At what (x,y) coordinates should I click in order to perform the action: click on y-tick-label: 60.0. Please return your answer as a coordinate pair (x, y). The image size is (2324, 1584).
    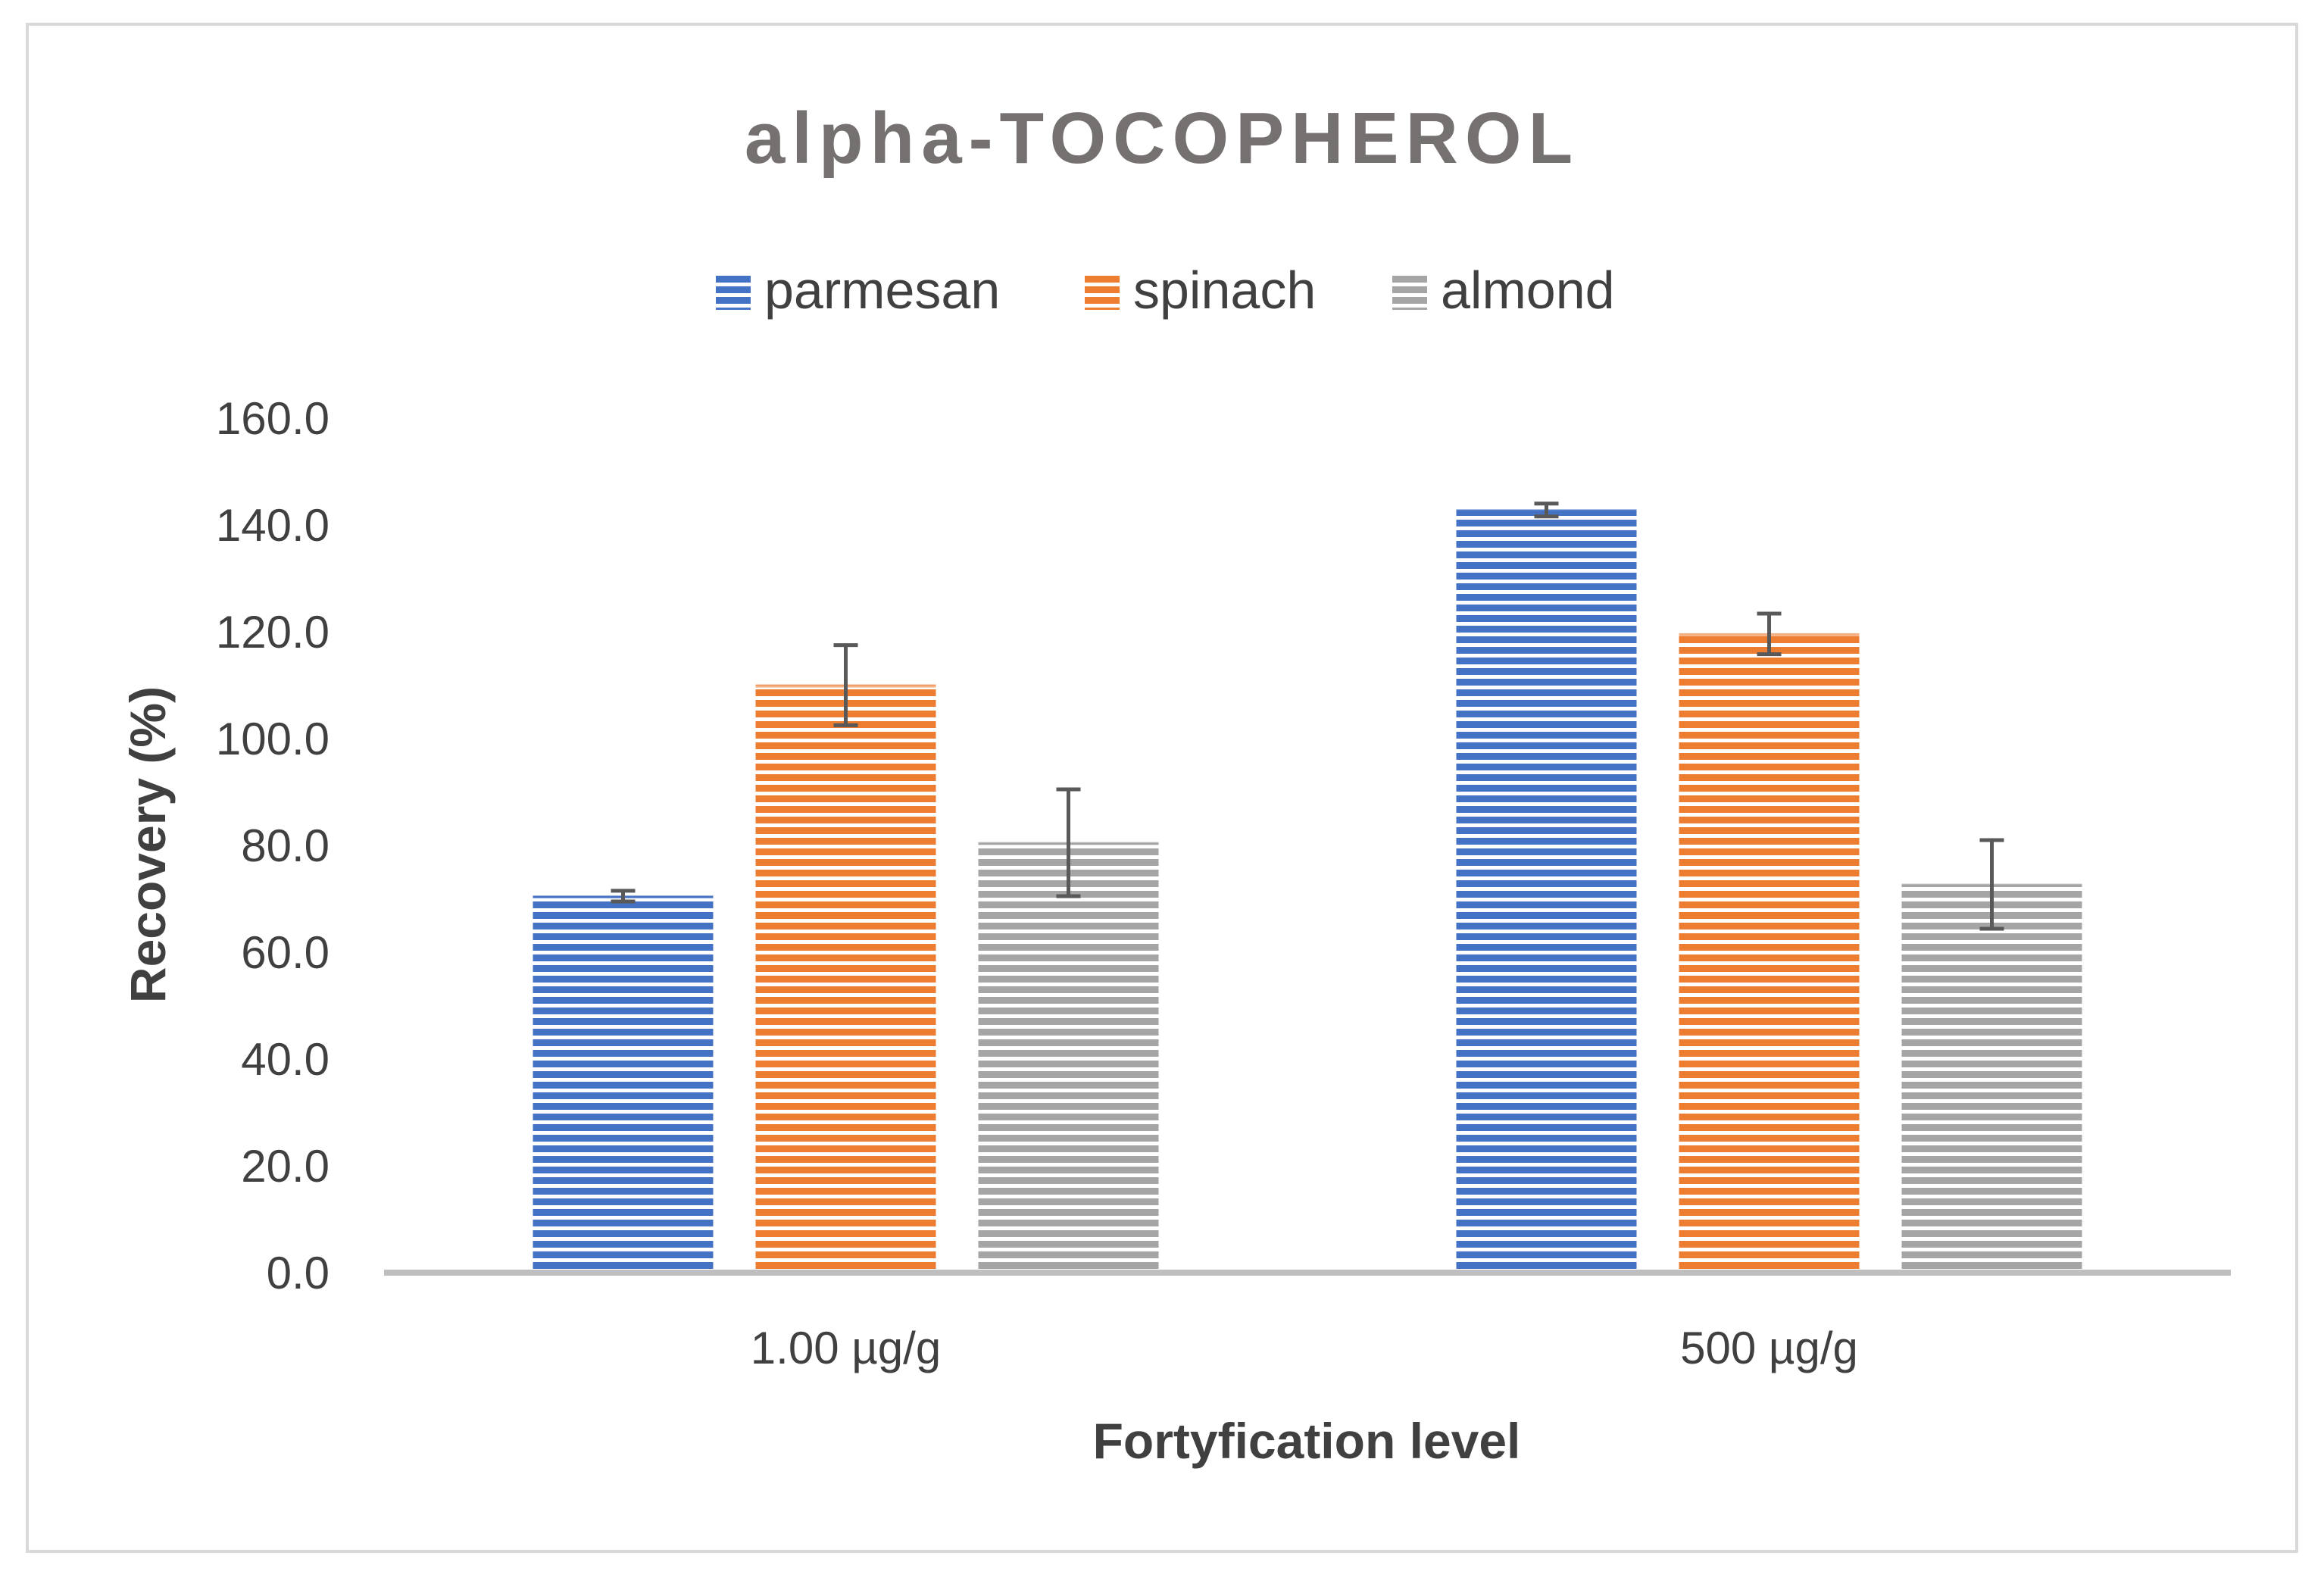
    Looking at the image, I should click on (285, 952).